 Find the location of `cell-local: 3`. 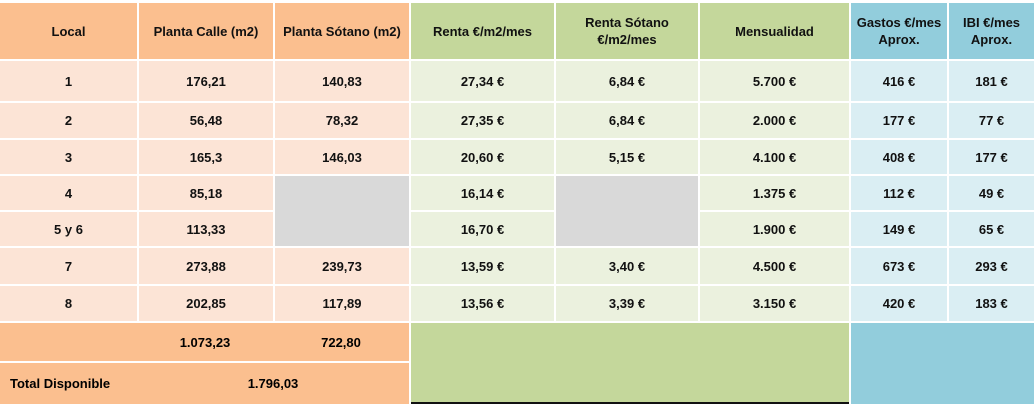

cell-local: 3 is located at coordinates (68, 157).